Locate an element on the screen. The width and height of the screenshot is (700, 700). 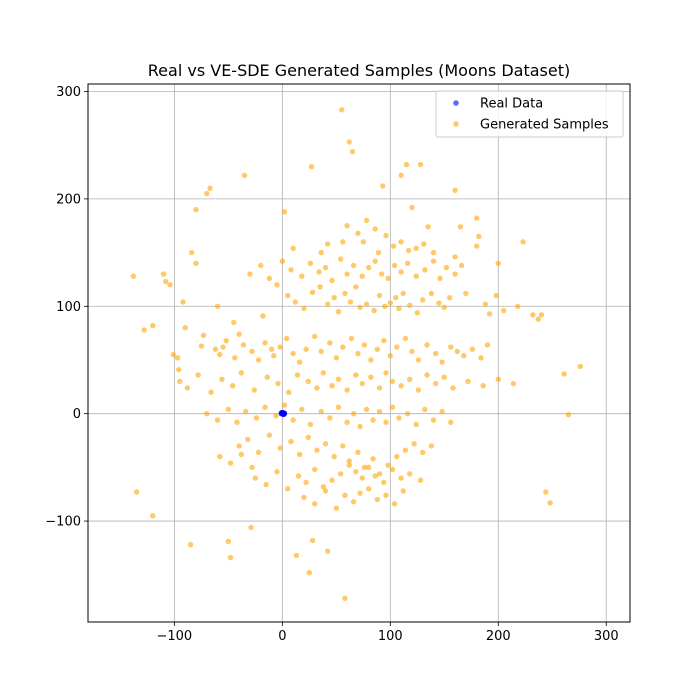
legend-label-generated-samples: Generated Samples is located at coordinates (544, 125).